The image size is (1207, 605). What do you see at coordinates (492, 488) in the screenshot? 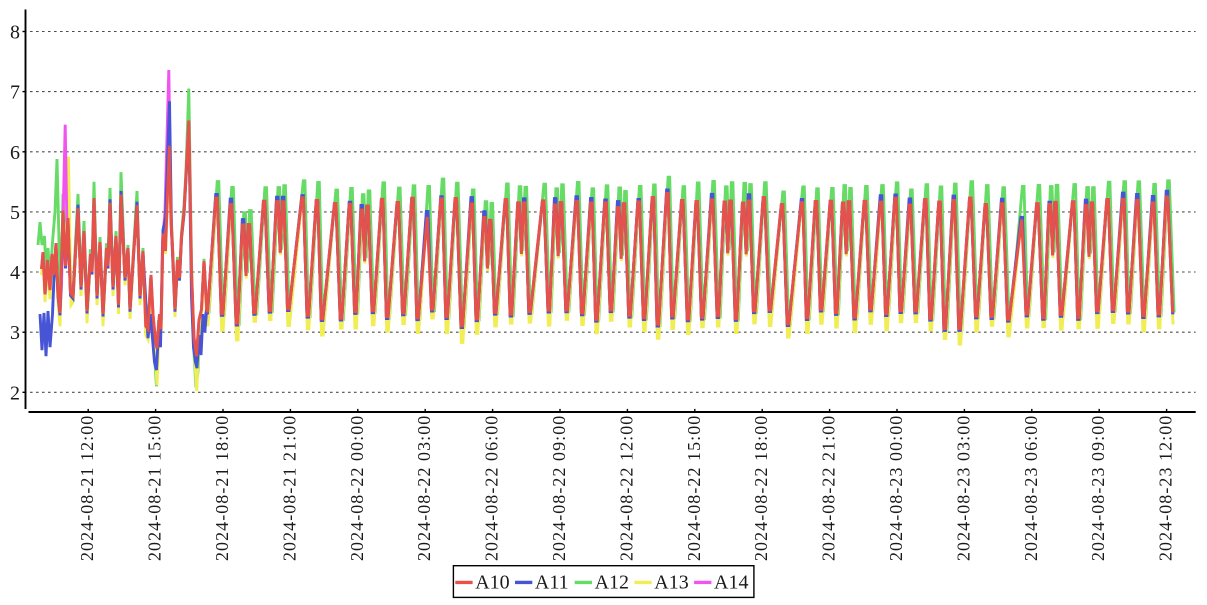
I see `svg-text: 2024-08-22 06:00` at bounding box center [492, 488].